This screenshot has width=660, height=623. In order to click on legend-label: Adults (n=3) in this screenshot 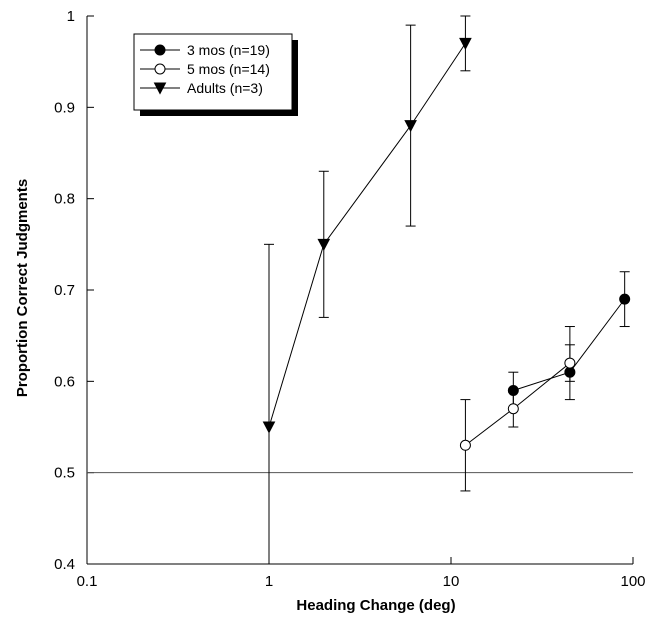, I will do `click(225, 88)`.